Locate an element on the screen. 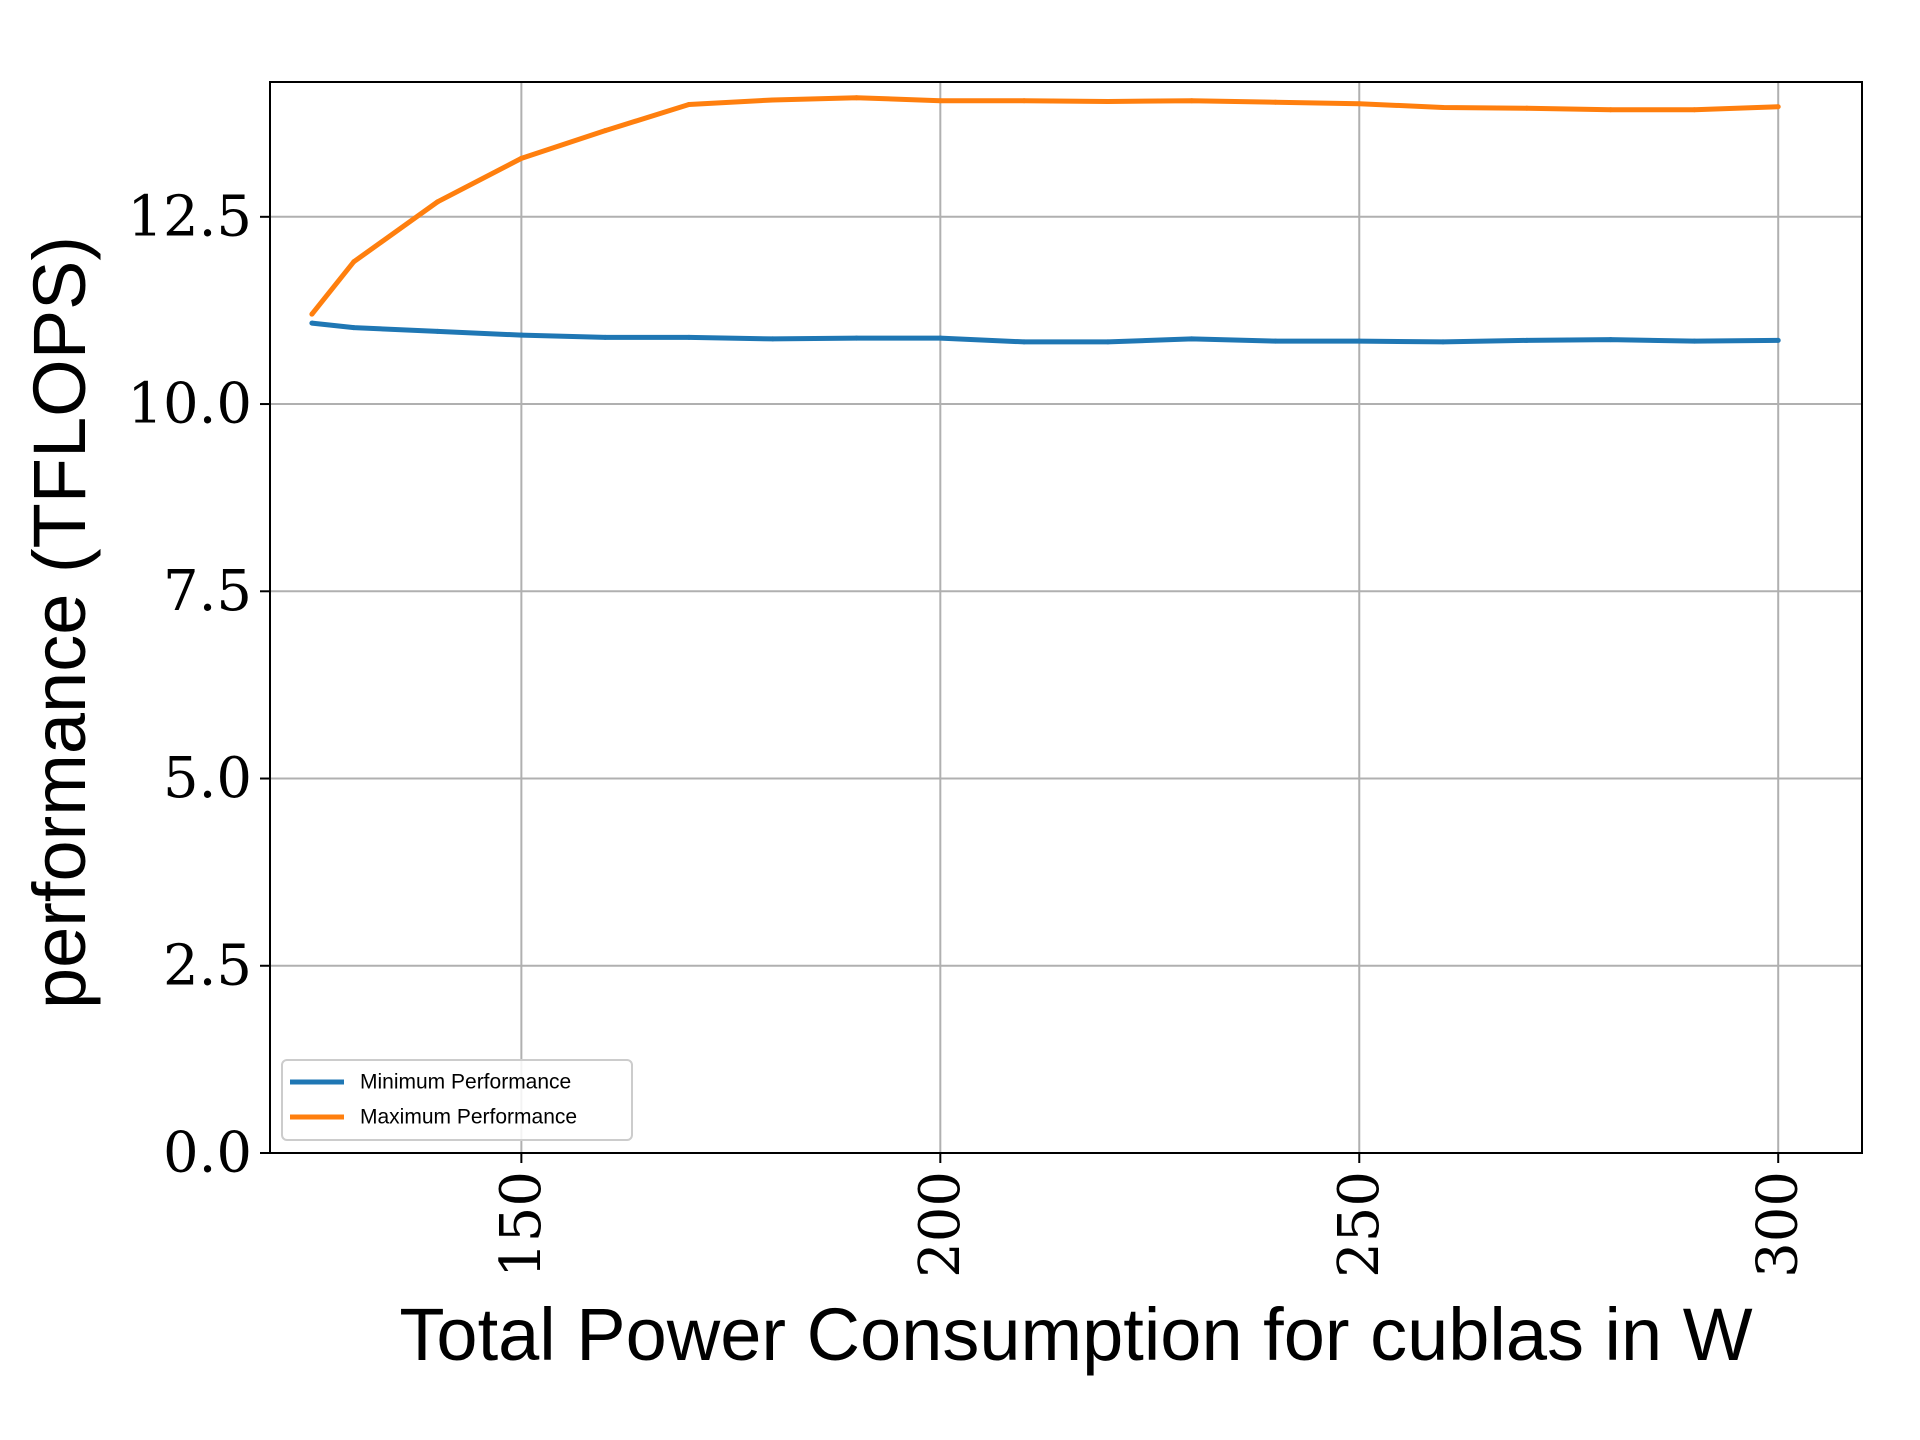 This screenshot has width=1920, height=1440. legend-label: Maximum Performance is located at coordinates (468, 1117).